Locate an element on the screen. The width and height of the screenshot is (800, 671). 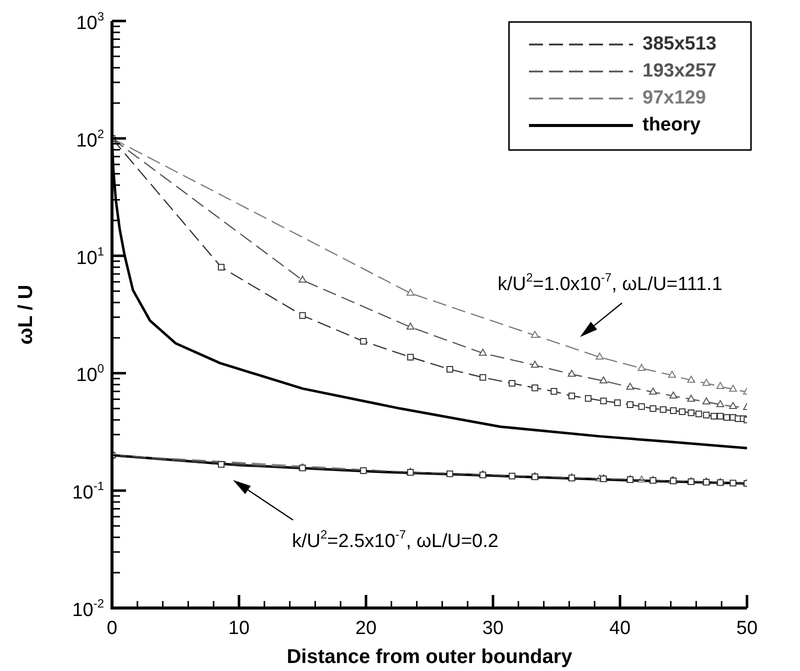
x-tick-label: 30 is located at coordinates (493, 628).